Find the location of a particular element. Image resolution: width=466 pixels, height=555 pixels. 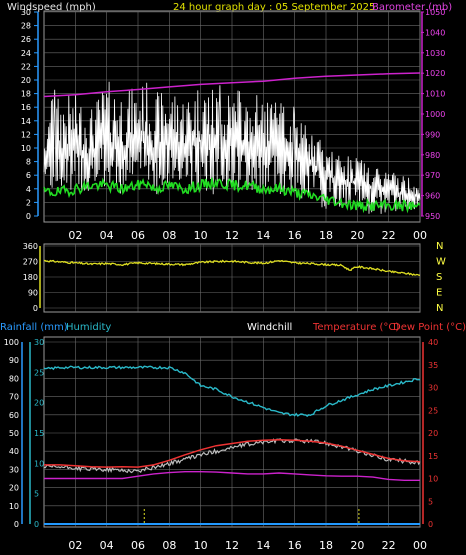

temp-x-tick-label: 04 is located at coordinates (107, 545).